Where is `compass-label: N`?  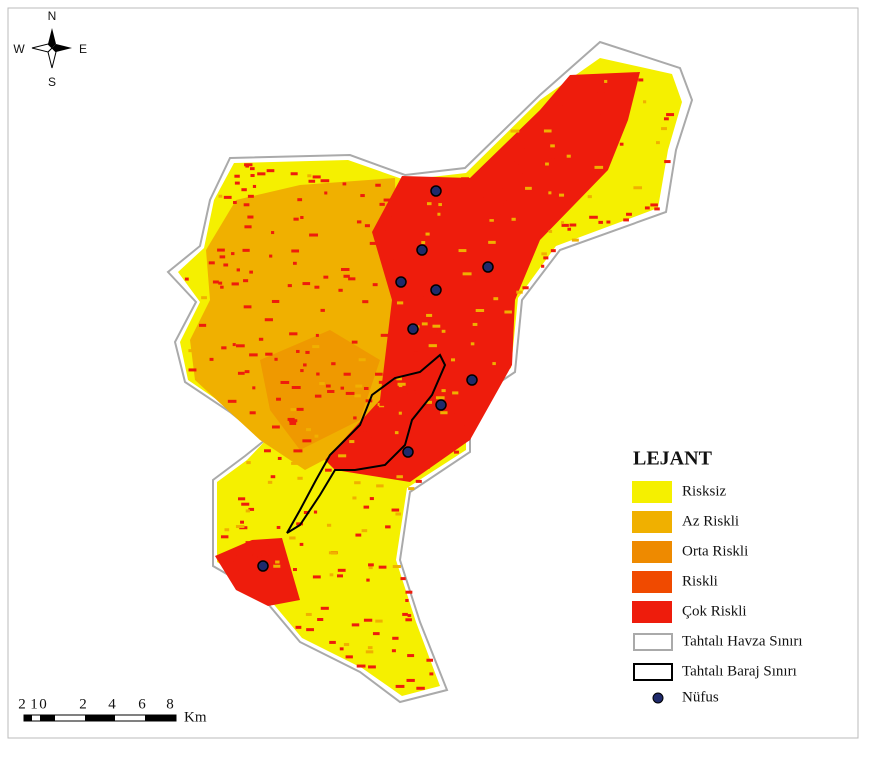 compass-label: N is located at coordinates (52, 16).